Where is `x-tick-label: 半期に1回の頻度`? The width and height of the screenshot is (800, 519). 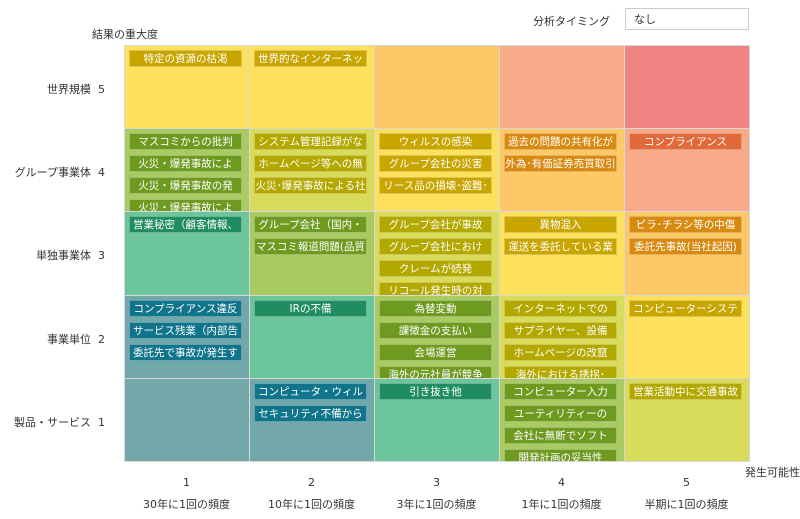 x-tick-label: 半期に1回の頻度 is located at coordinates (686, 504).